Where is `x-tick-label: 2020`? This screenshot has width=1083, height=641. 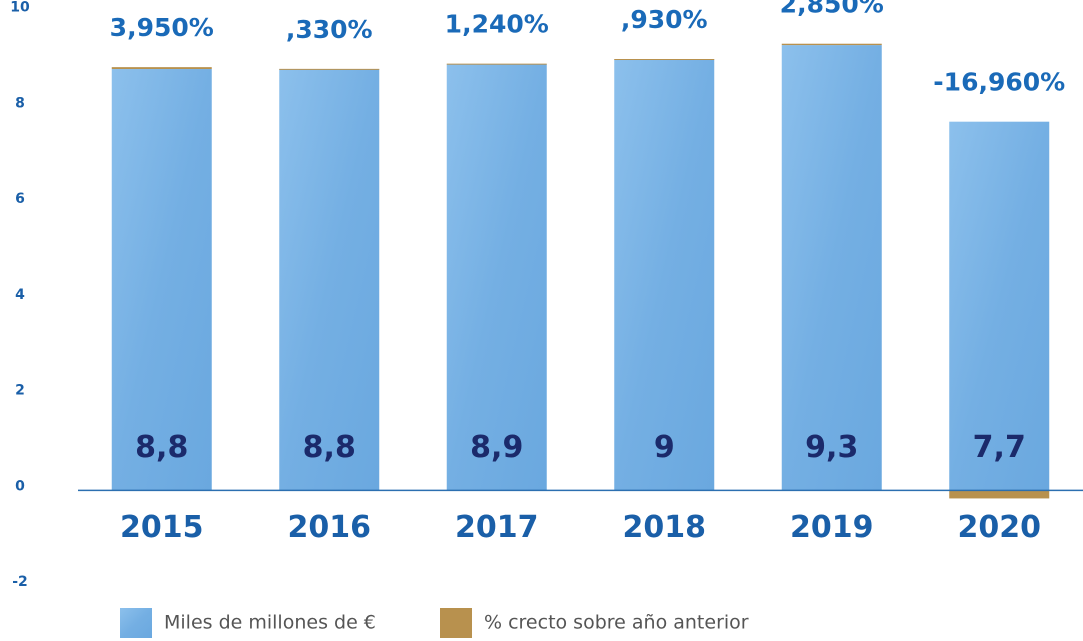 x-tick-label: 2020 is located at coordinates (1000, 527).